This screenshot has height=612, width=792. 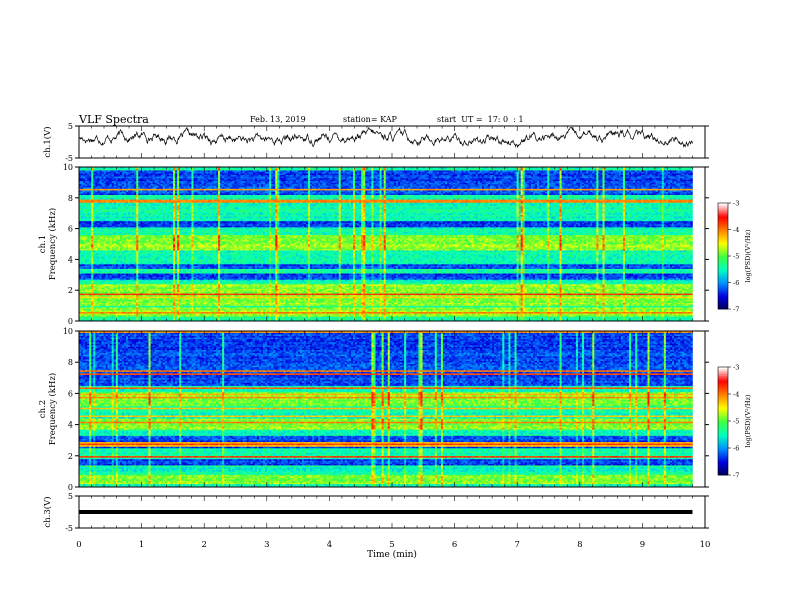 I want to click on x-tick-label: 8, so click(x=579, y=545).